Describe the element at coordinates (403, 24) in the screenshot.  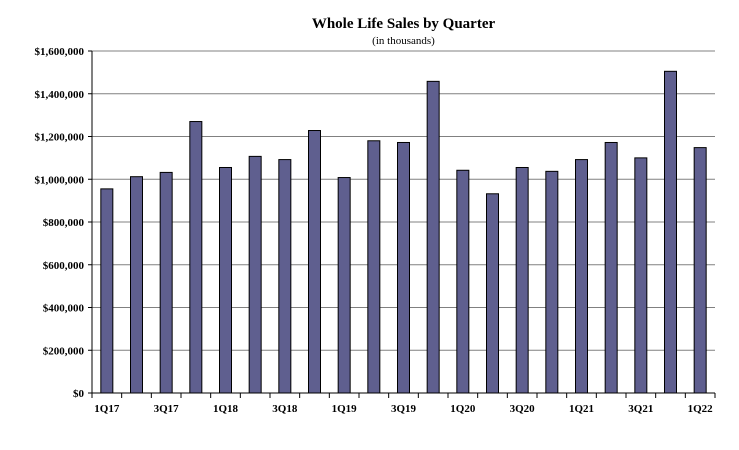
I see `chart-title: Whole Life Sales by Quarter` at that location.